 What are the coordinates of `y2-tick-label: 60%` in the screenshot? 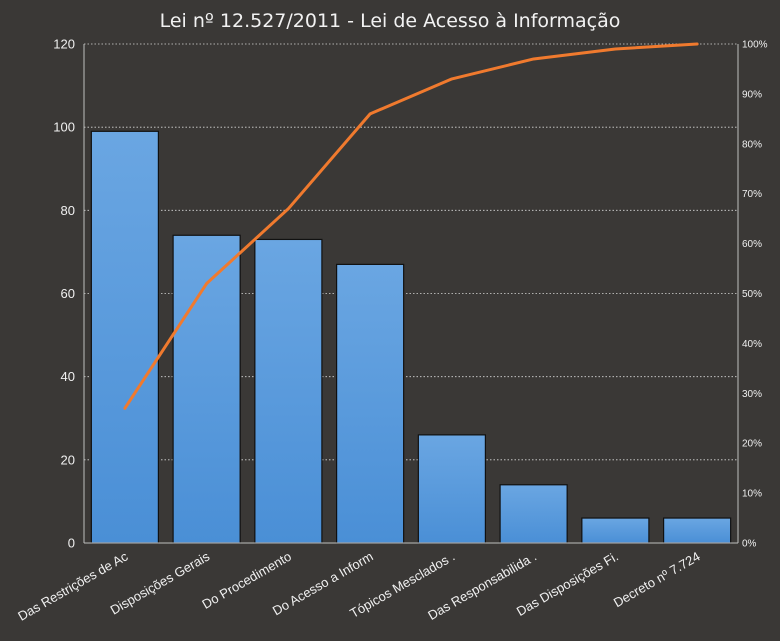 It's located at (752, 244).